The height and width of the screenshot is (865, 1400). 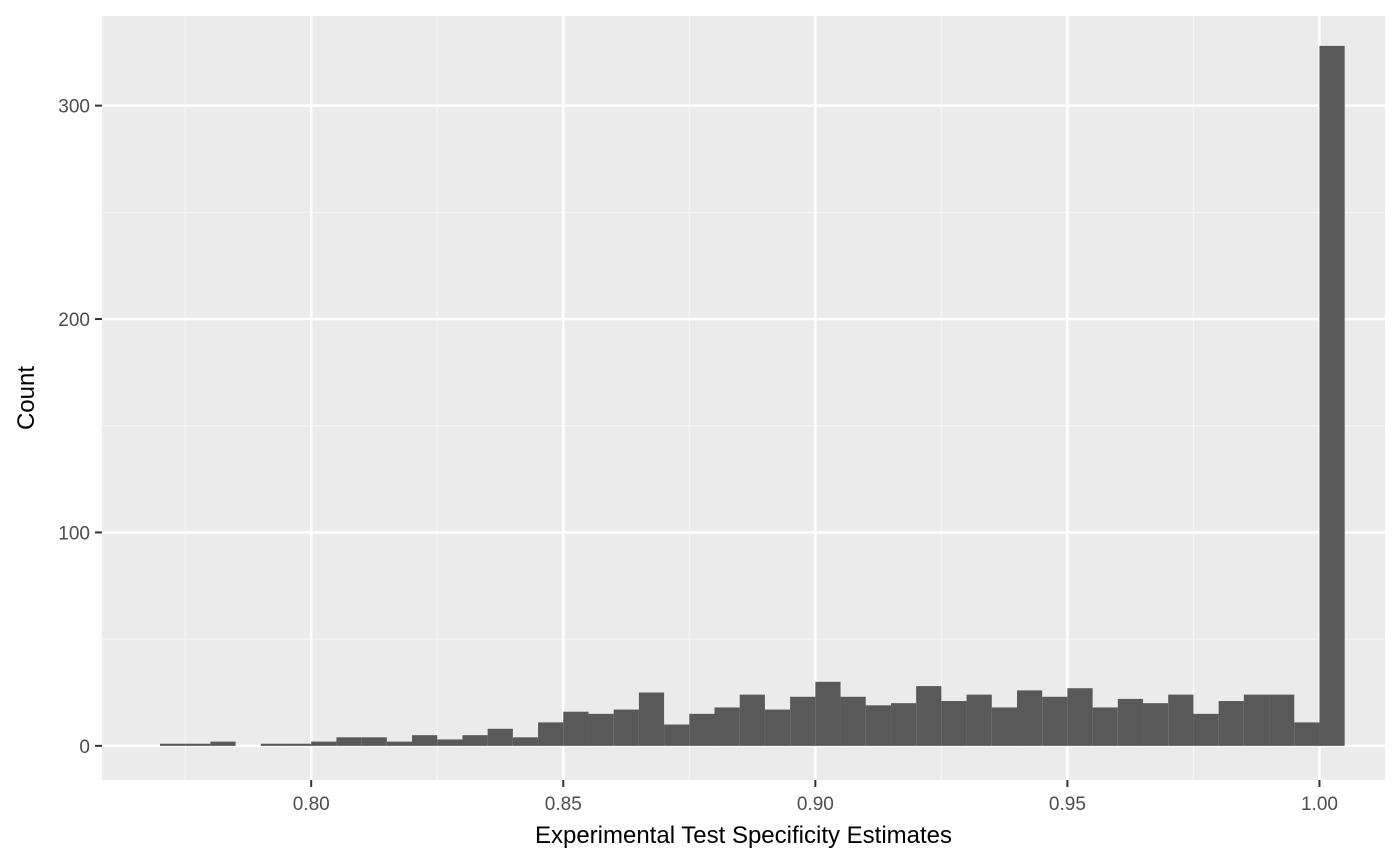 What do you see at coordinates (84, 747) in the screenshot?
I see `y-tick-label: 0` at bounding box center [84, 747].